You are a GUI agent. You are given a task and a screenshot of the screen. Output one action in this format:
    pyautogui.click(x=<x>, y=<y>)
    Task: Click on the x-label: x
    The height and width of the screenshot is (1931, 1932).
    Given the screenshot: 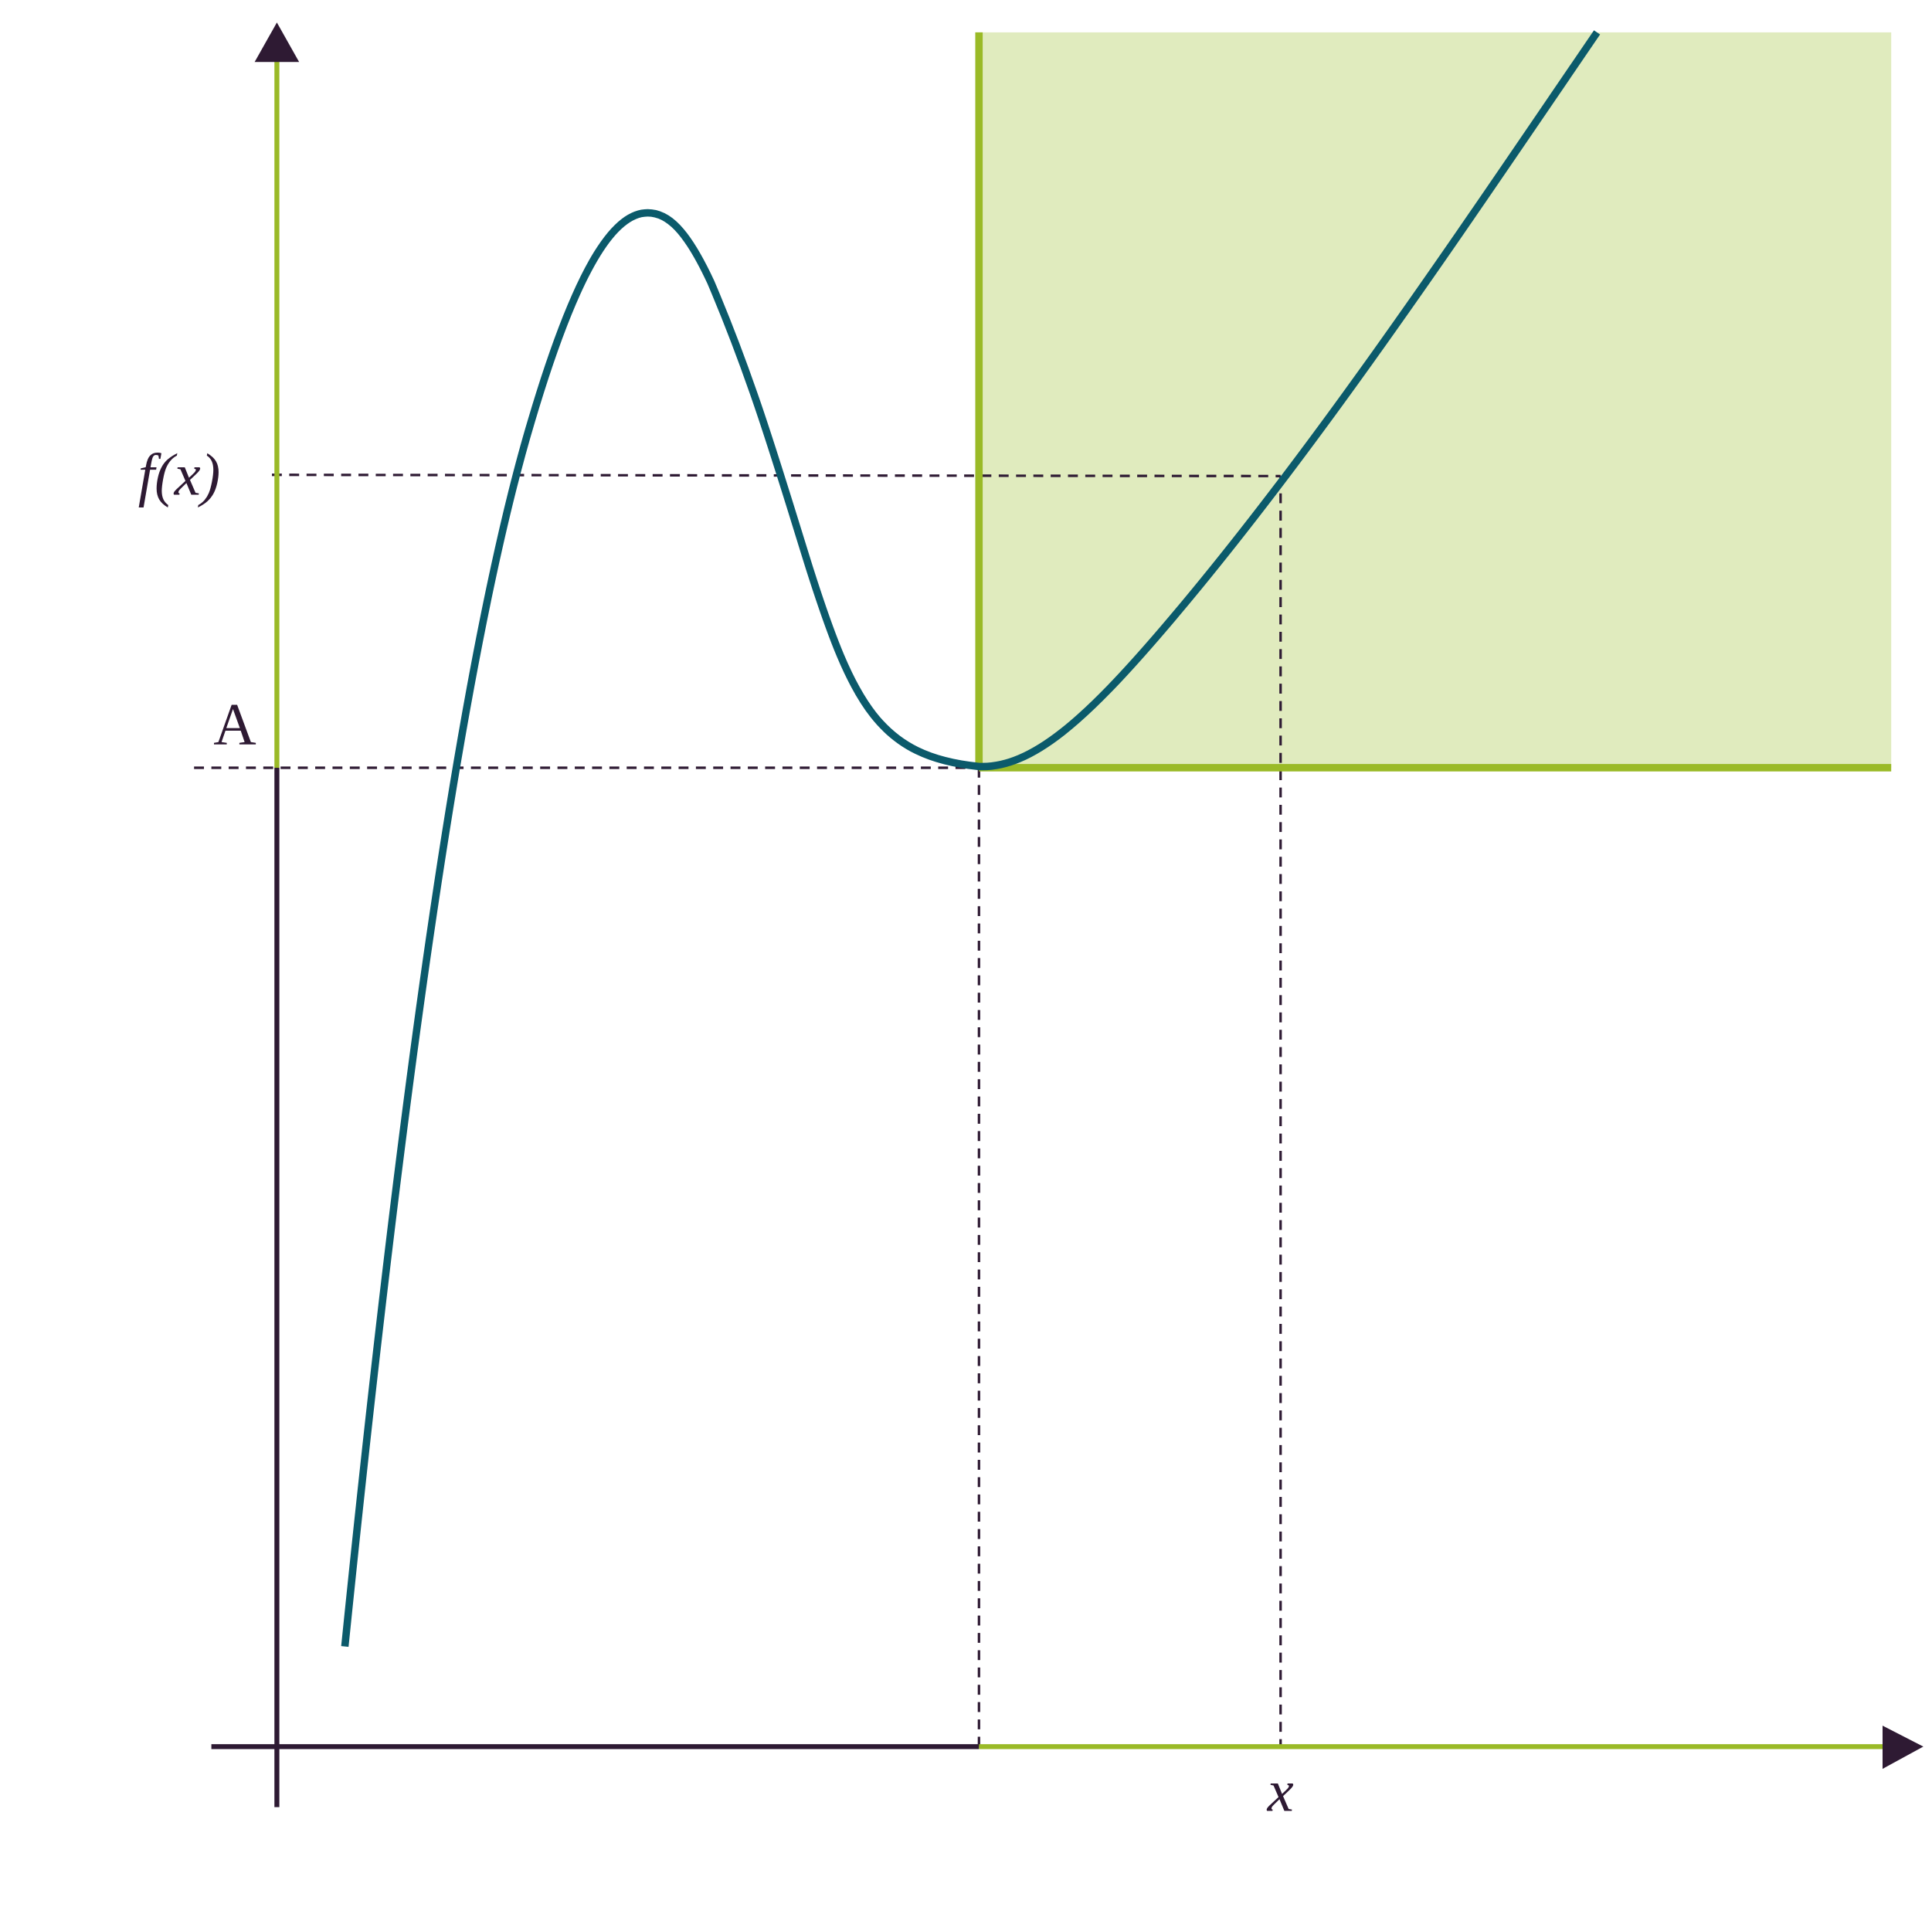 What is the action you would take?
    pyautogui.click(x=1281, y=1791)
    